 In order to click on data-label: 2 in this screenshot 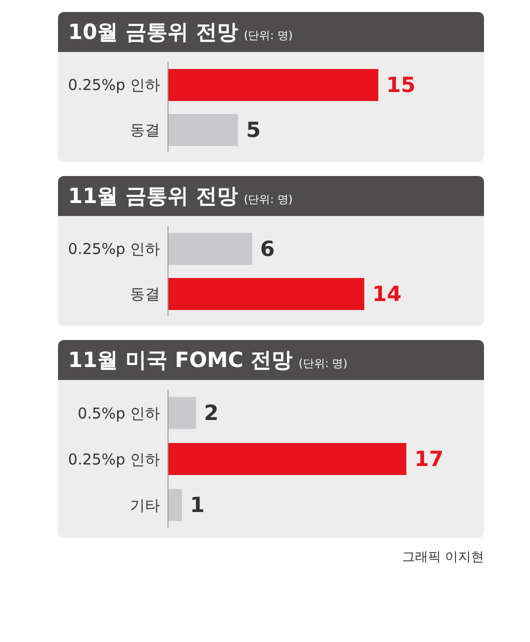, I will do `click(211, 413)`.